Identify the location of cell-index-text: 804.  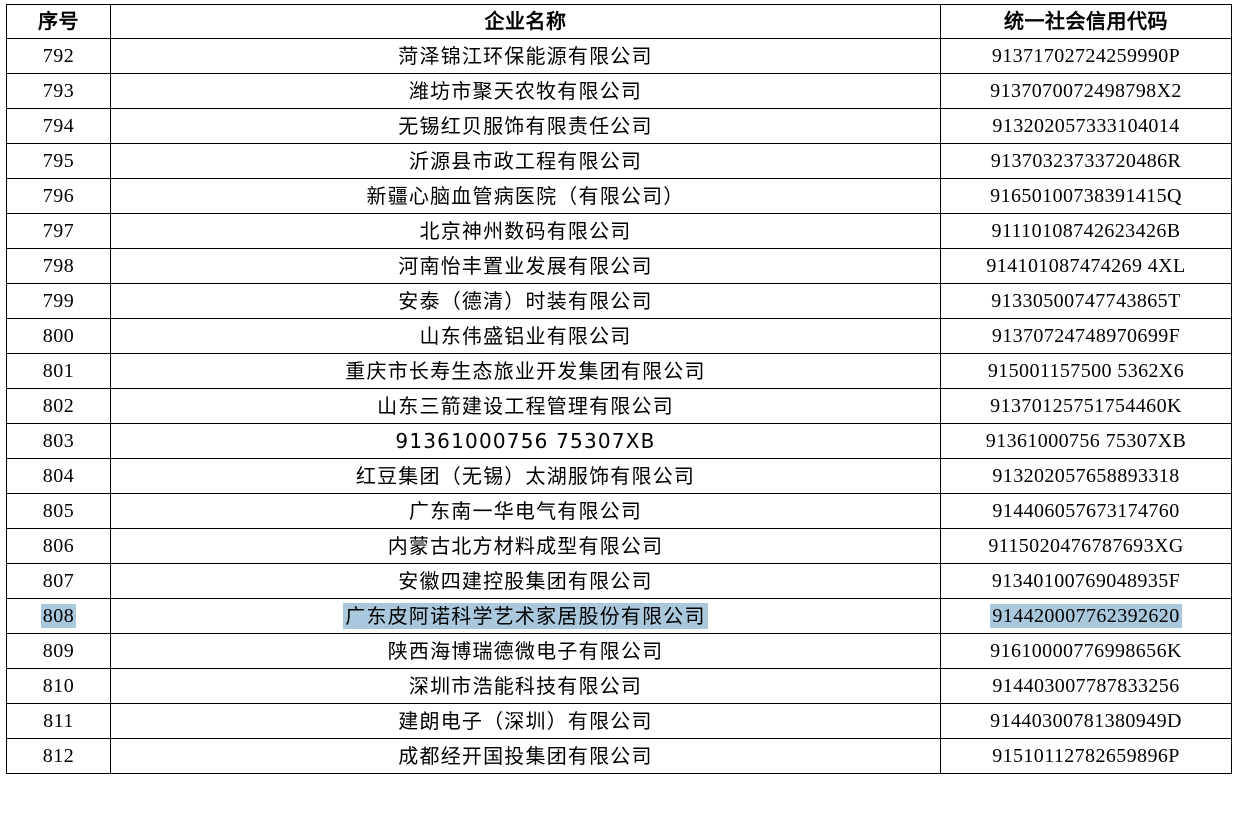
(58, 476).